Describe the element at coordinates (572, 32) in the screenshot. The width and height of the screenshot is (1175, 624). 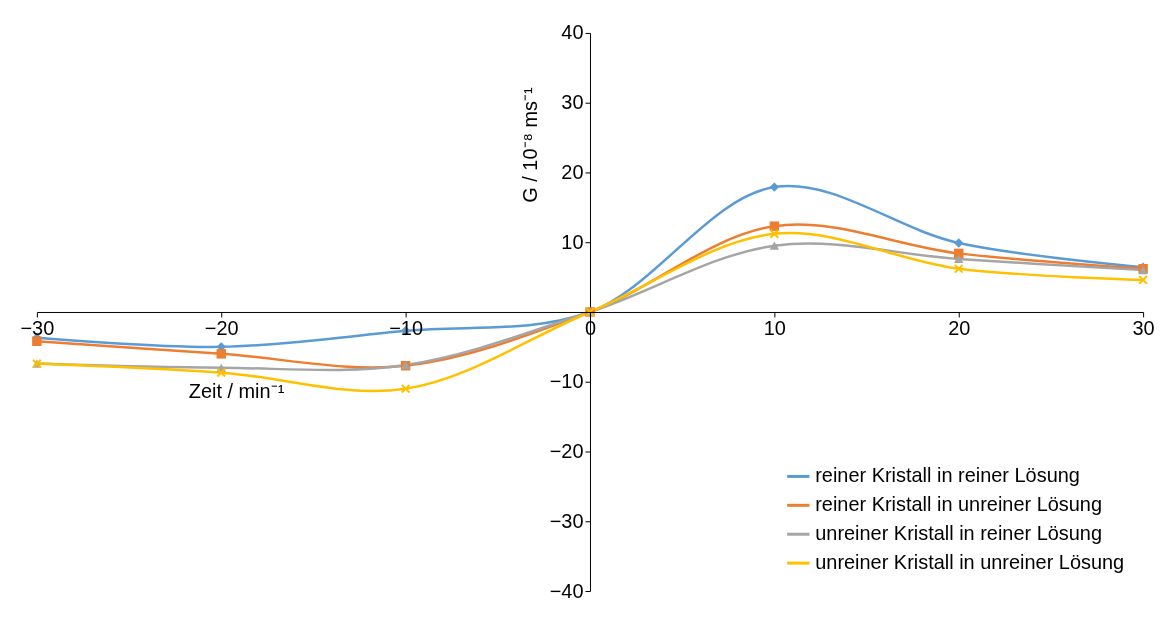
I see `y-tick-label: 40` at that location.